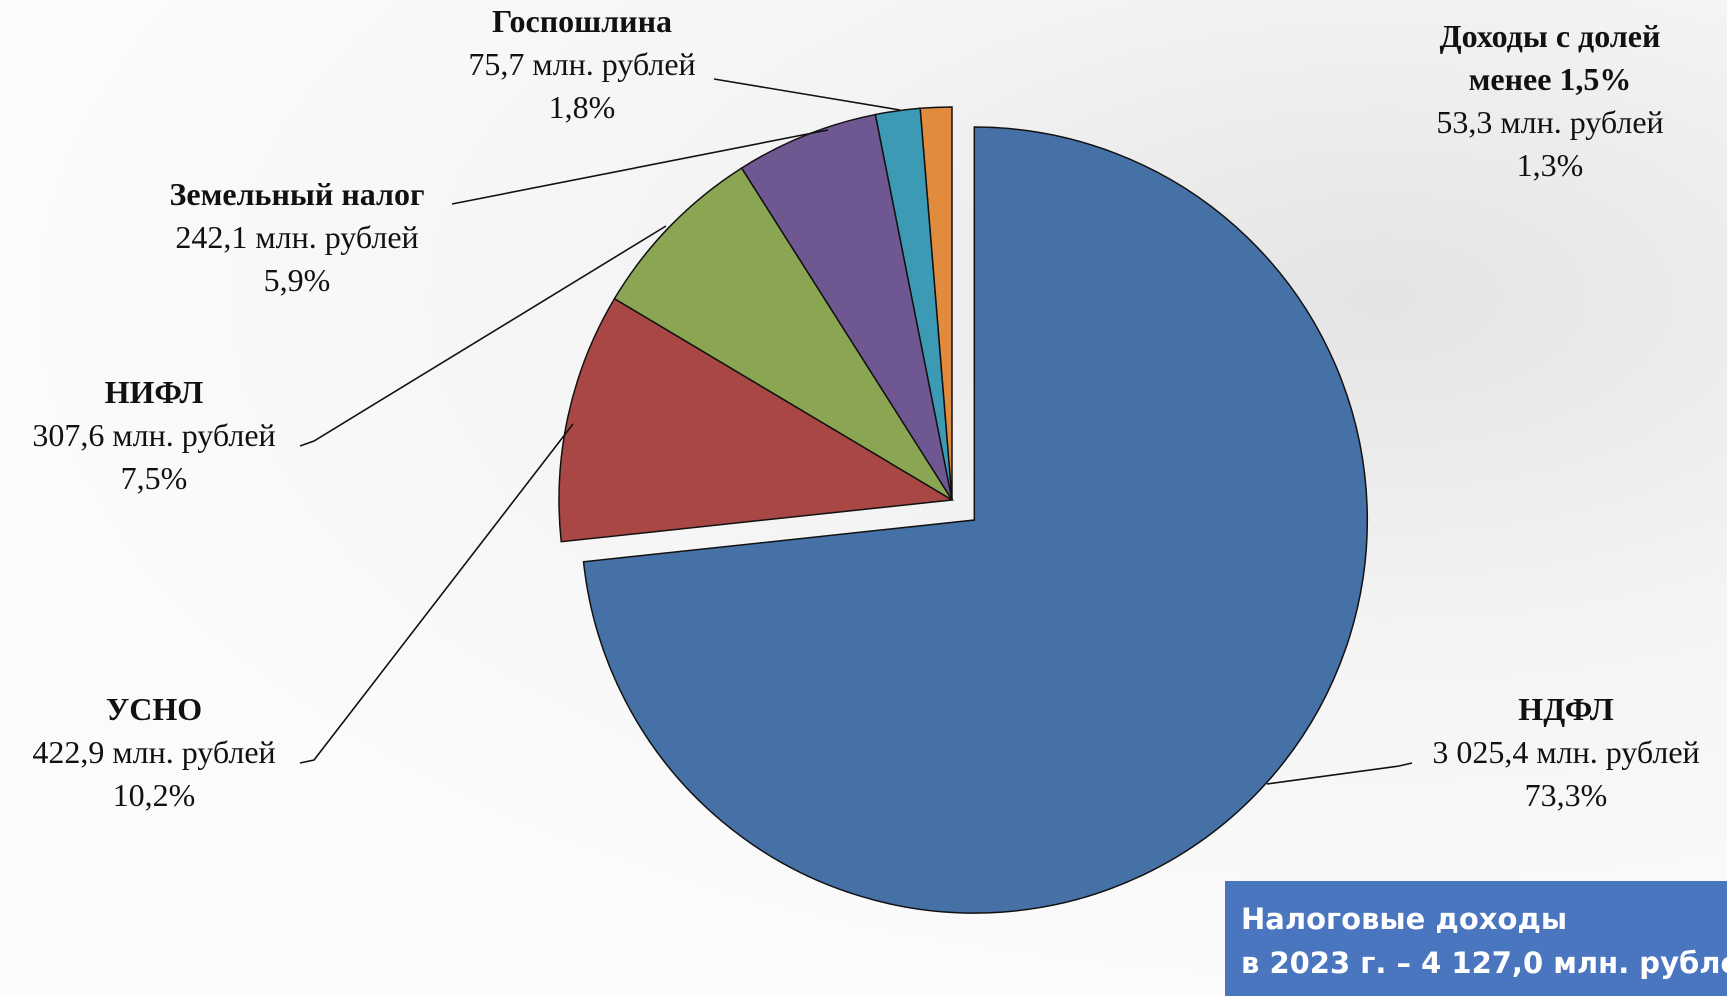 The image size is (1727, 996). What do you see at coordinates (582, 107) in the screenshot?
I see `percent-label: 1,8%` at bounding box center [582, 107].